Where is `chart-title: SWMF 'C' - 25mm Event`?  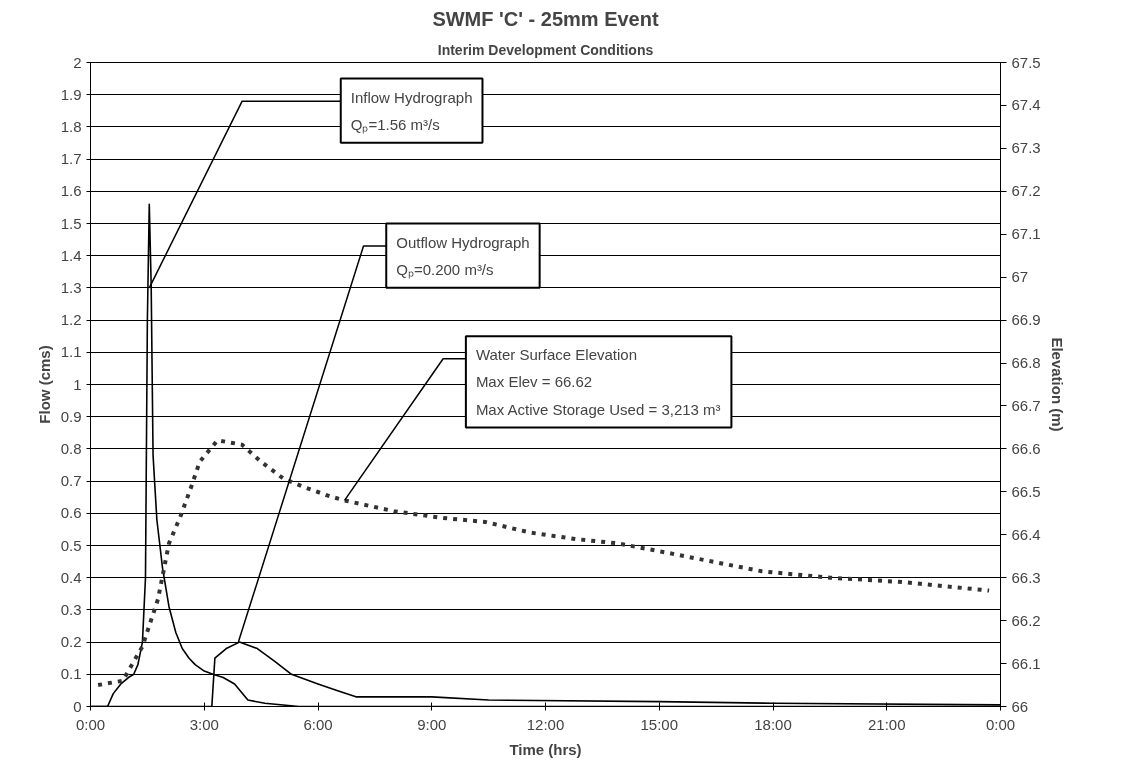 chart-title: SWMF 'C' - 25mm Event is located at coordinates (545, 18).